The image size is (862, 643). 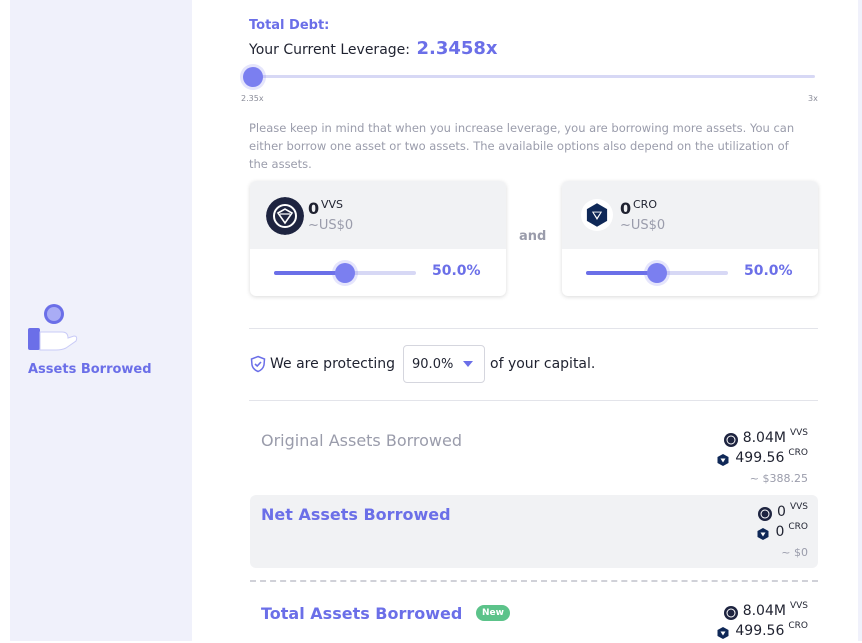 I want to click on shield-check-icon, so click(x=258, y=364).